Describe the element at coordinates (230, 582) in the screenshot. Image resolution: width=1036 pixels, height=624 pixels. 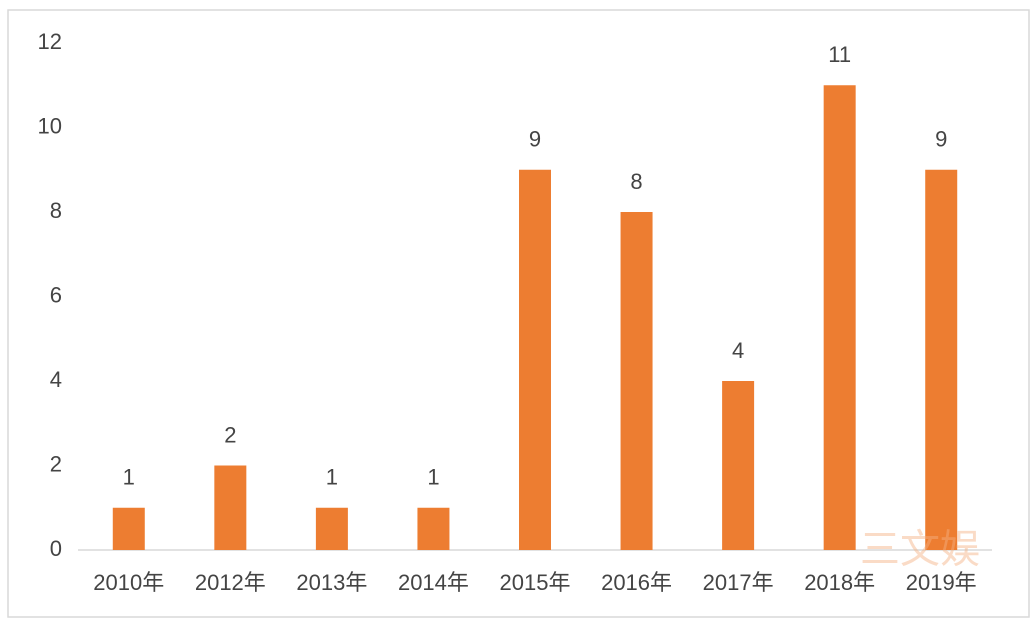
I see `x-tick-label: 2012年` at that location.